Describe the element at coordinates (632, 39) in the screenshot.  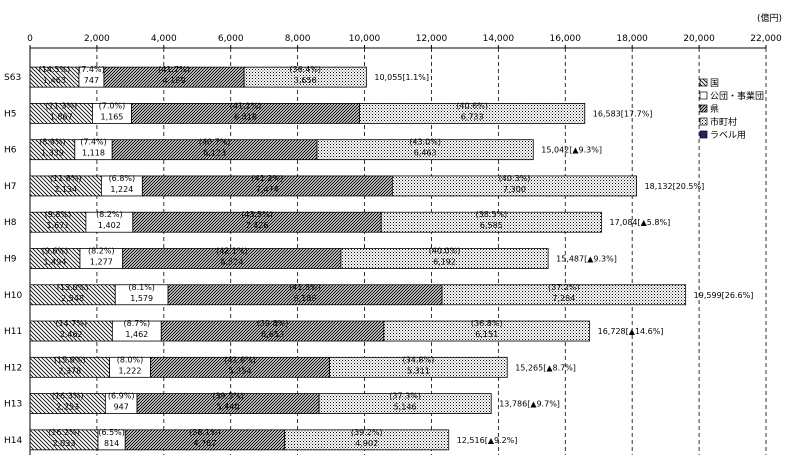
I see `x-tick-label: 18,000` at that location.